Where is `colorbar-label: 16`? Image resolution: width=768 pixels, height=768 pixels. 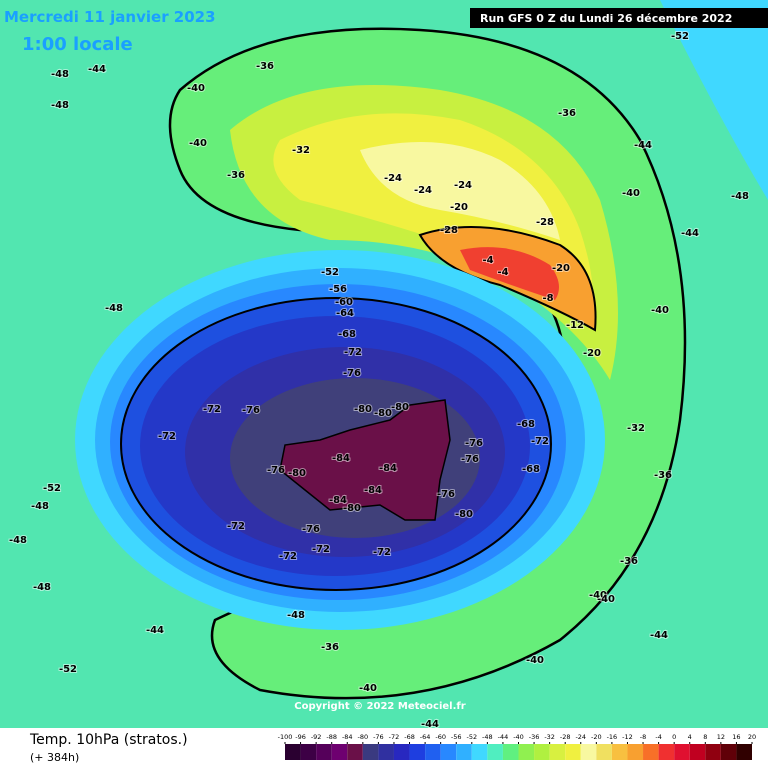 colorbar-label: 16 is located at coordinates (736, 737).